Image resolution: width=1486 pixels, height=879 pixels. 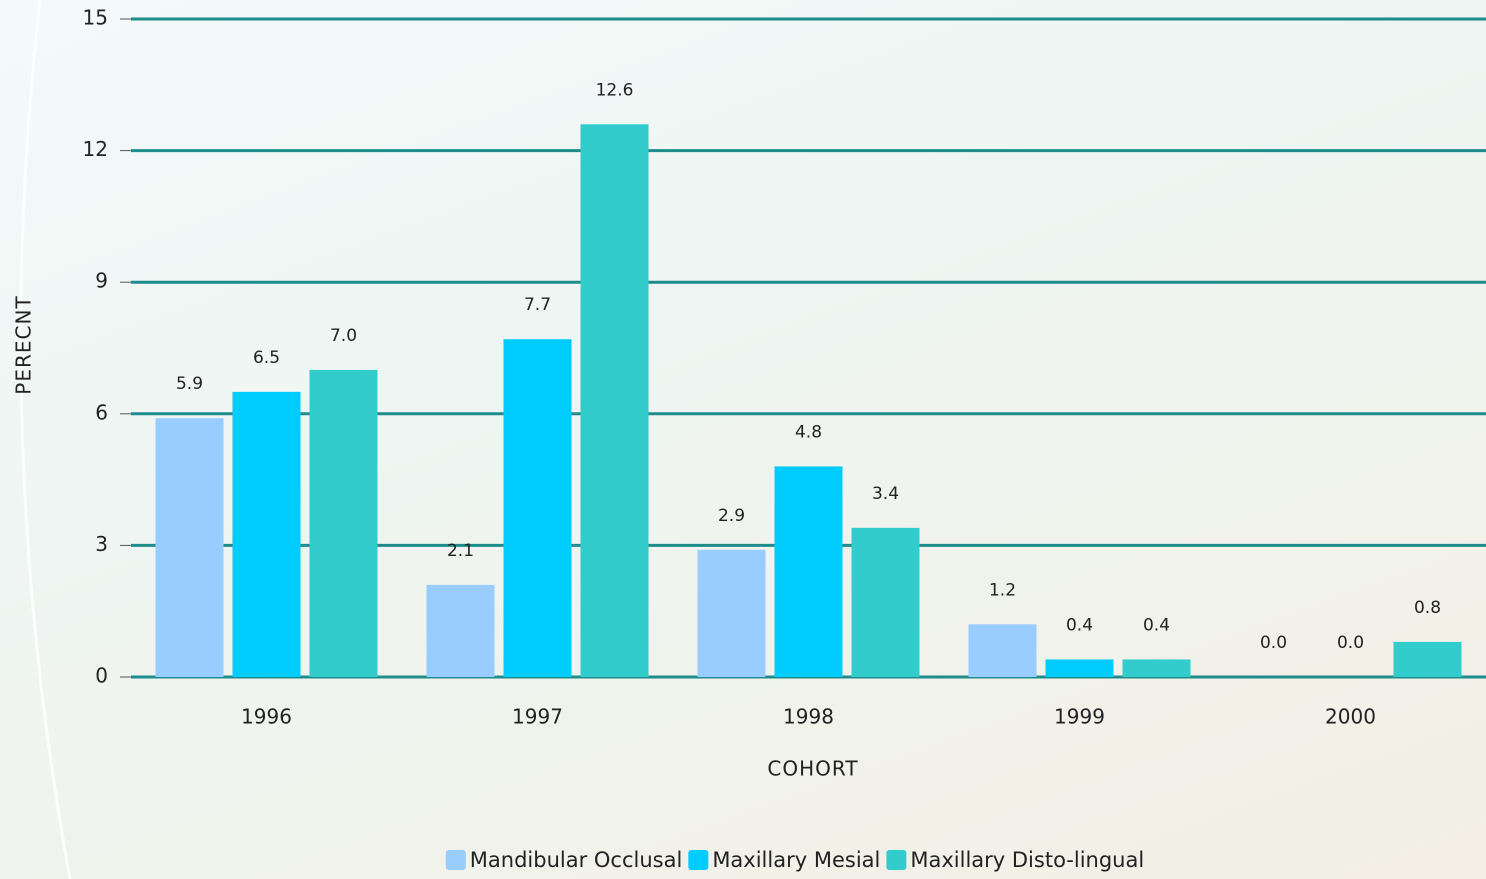 What do you see at coordinates (808, 717) in the screenshot?
I see `x-tick-label: 1998` at bounding box center [808, 717].